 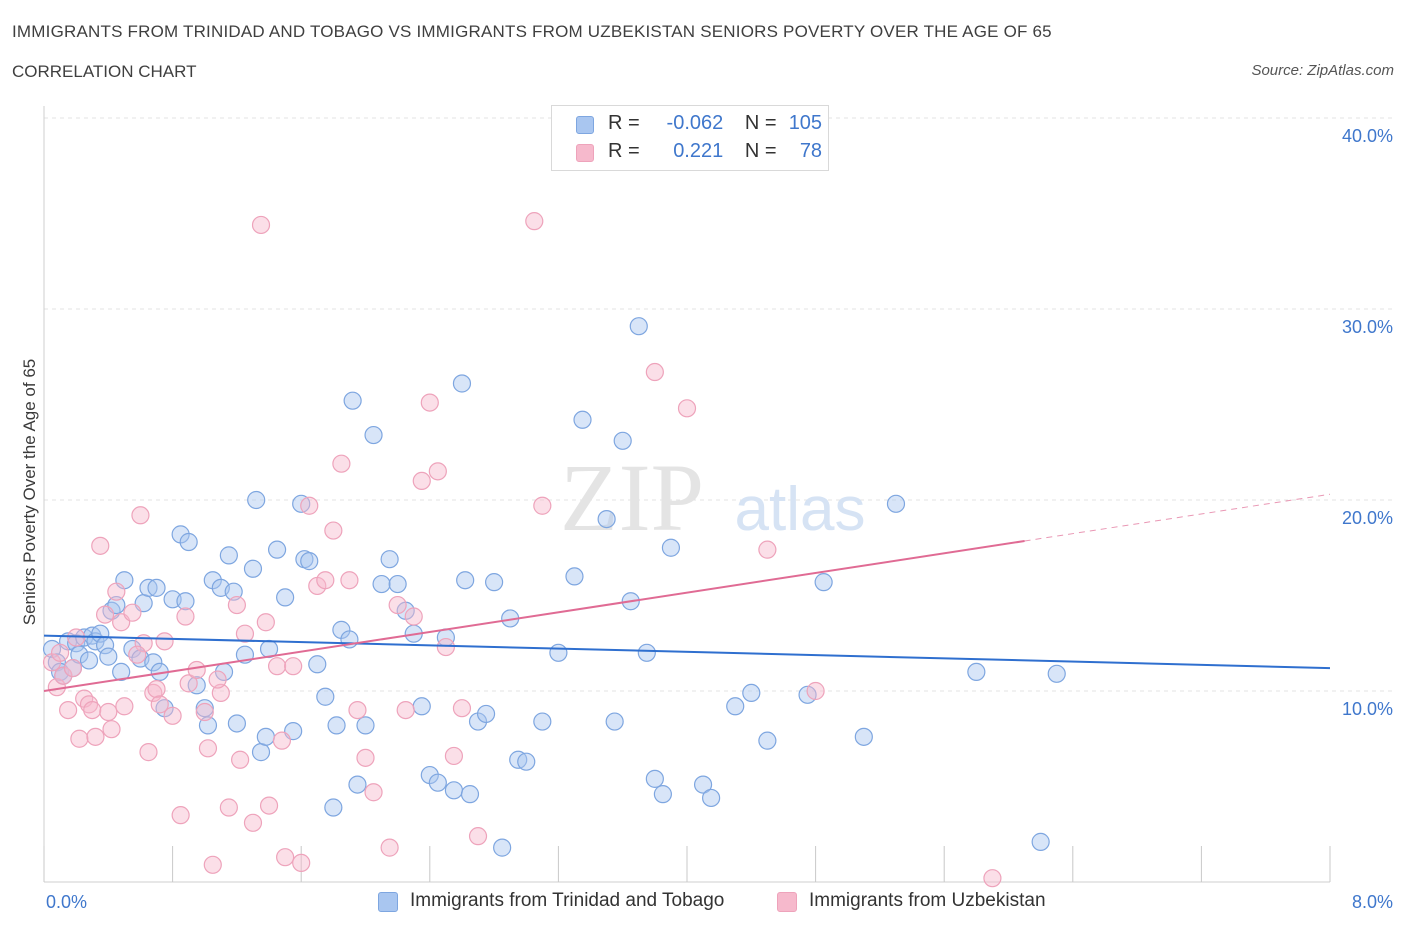 I want to click on y-axis-label: Seniors Poverty Over the Age of 65, so click(x=29, y=492).